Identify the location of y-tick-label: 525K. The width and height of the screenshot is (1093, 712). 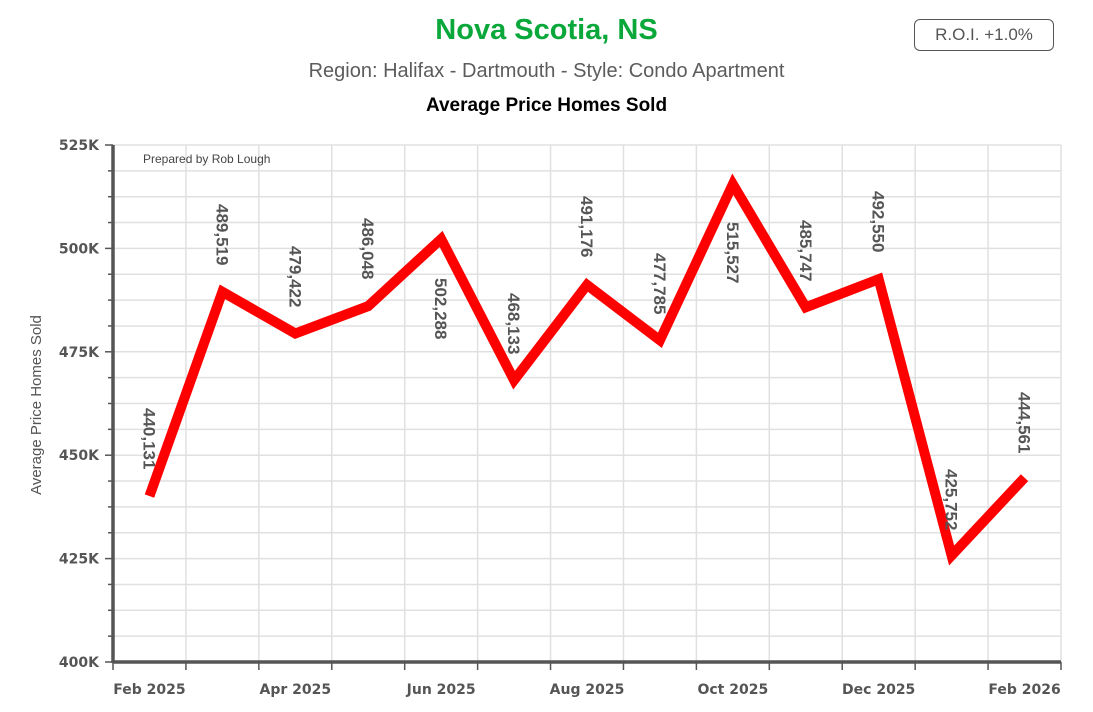
(79, 146).